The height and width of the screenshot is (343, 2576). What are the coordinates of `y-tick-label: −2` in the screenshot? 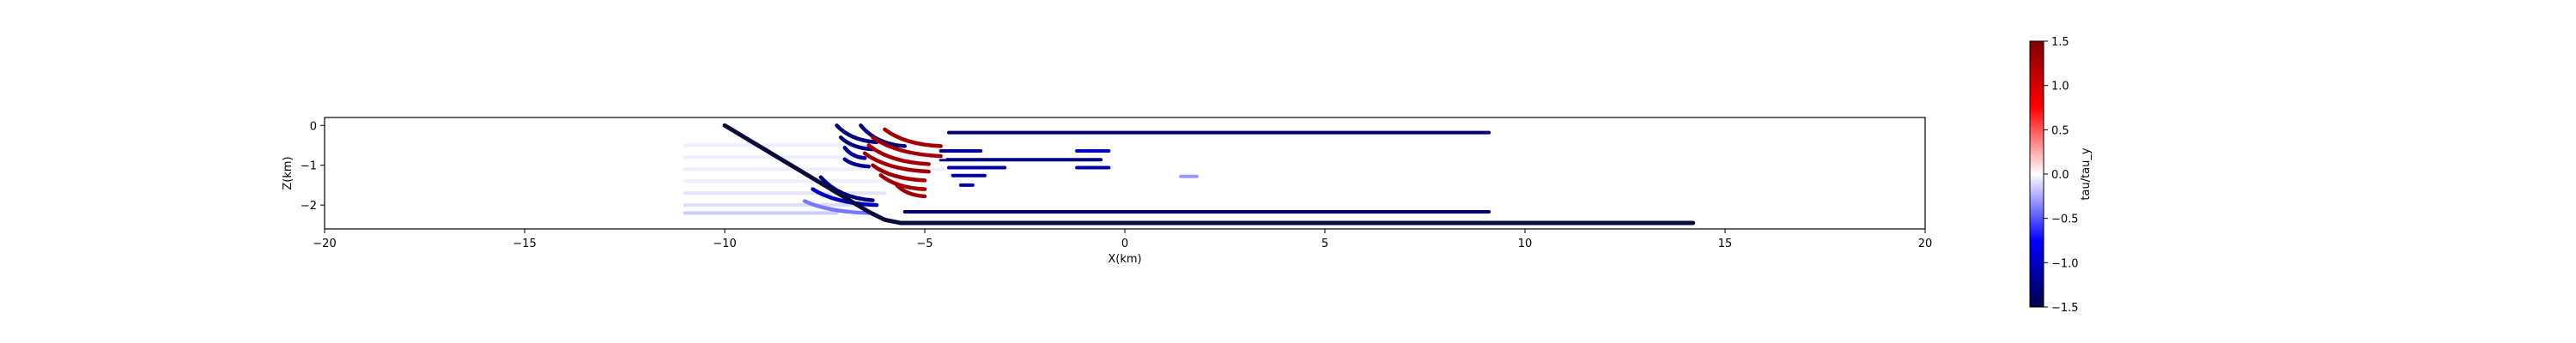 It's located at (309, 207).